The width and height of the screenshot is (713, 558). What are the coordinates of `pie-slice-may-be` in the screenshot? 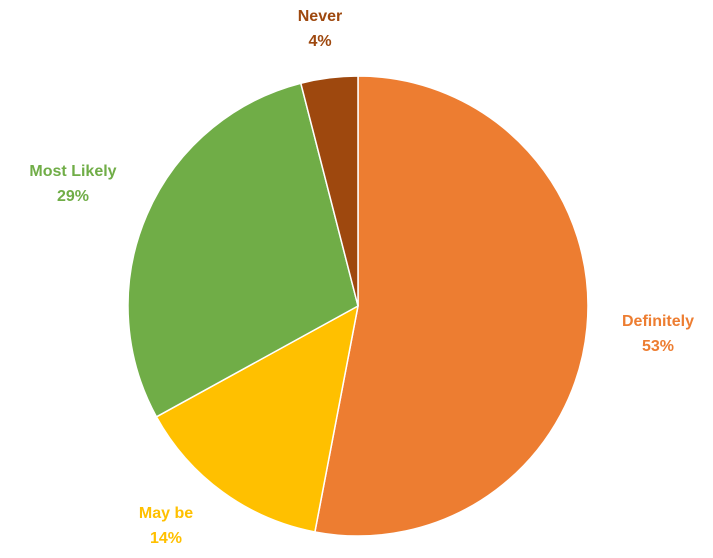 It's located at (257, 418).